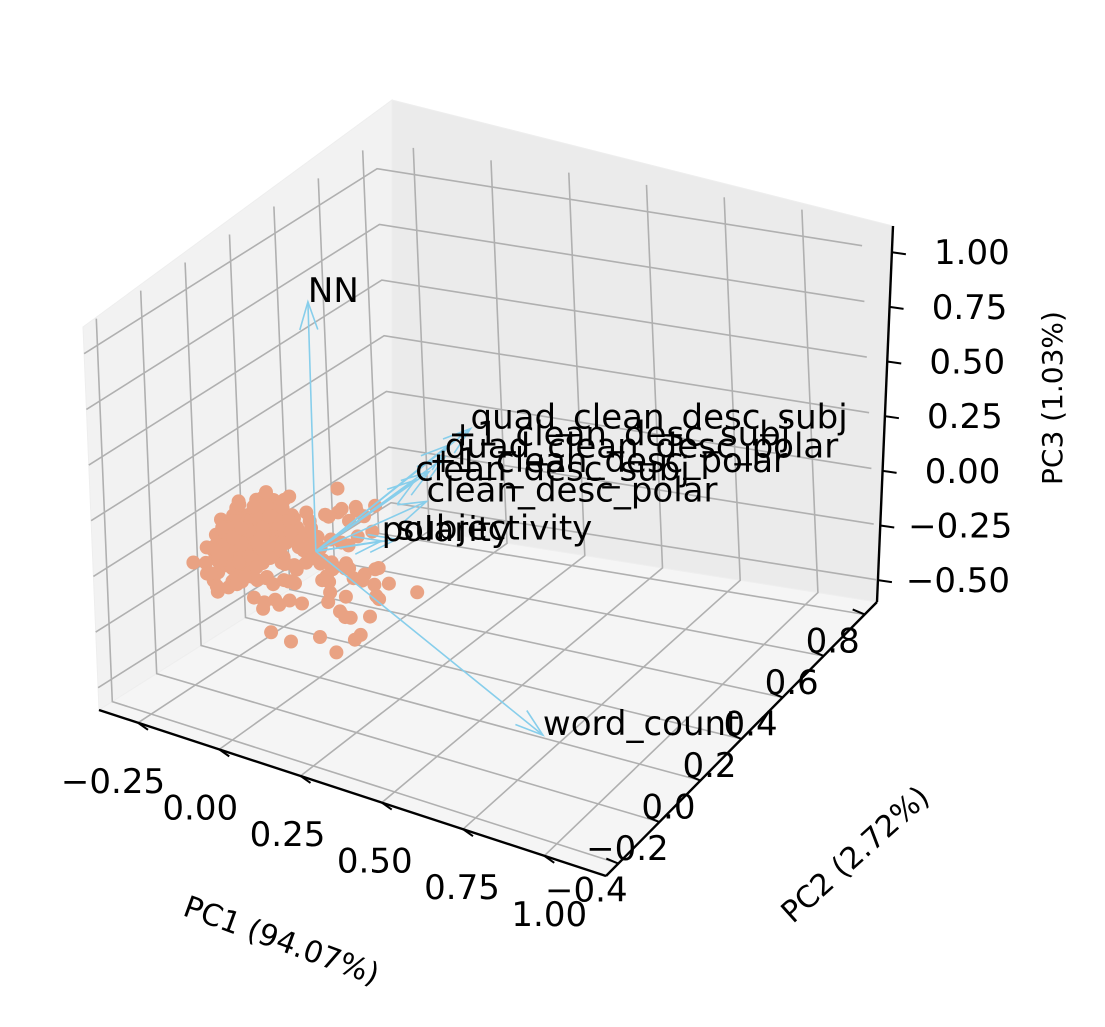  I want to click on z-tick-label: 0.75, so click(970, 308).